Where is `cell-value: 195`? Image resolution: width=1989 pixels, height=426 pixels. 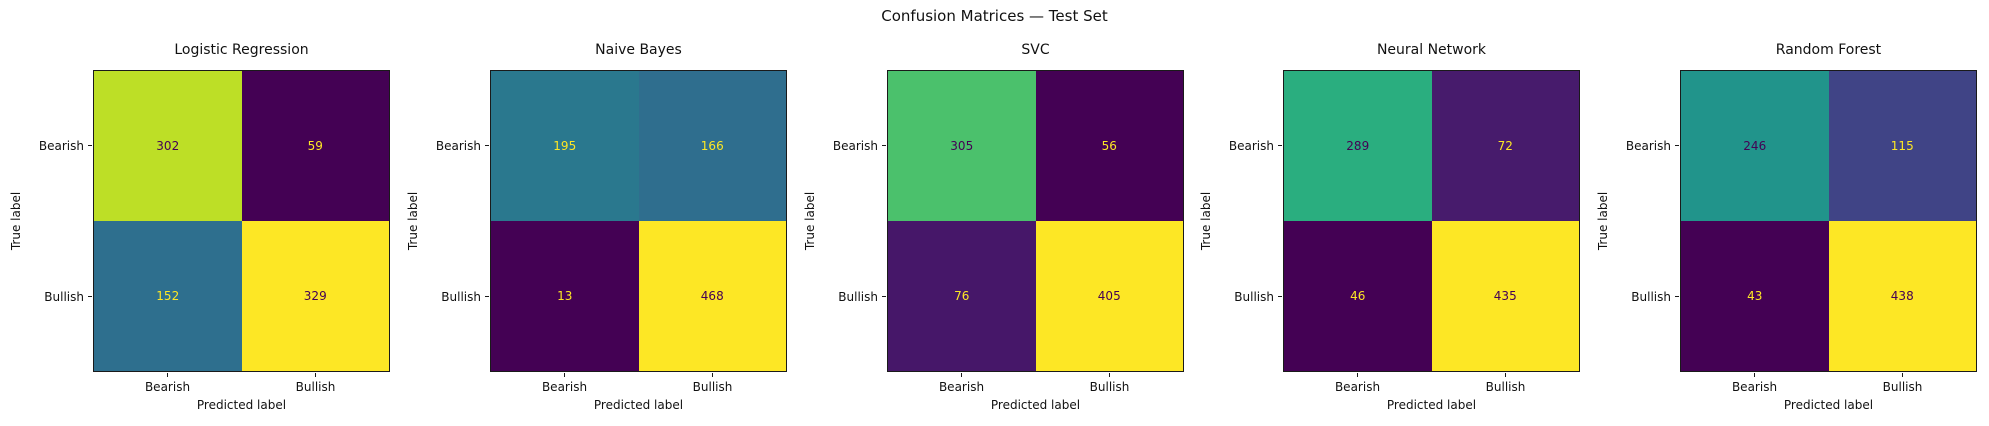
cell-value: 195 is located at coordinates (565, 146).